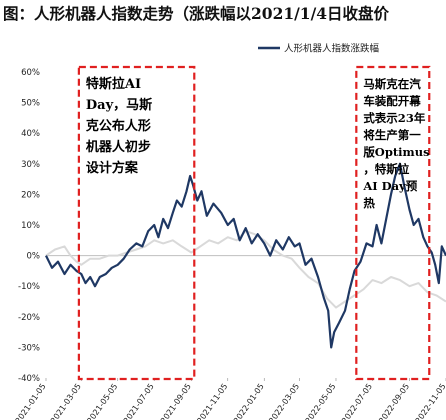  I want to click on y-tick-label: -30%, so click(29, 348).